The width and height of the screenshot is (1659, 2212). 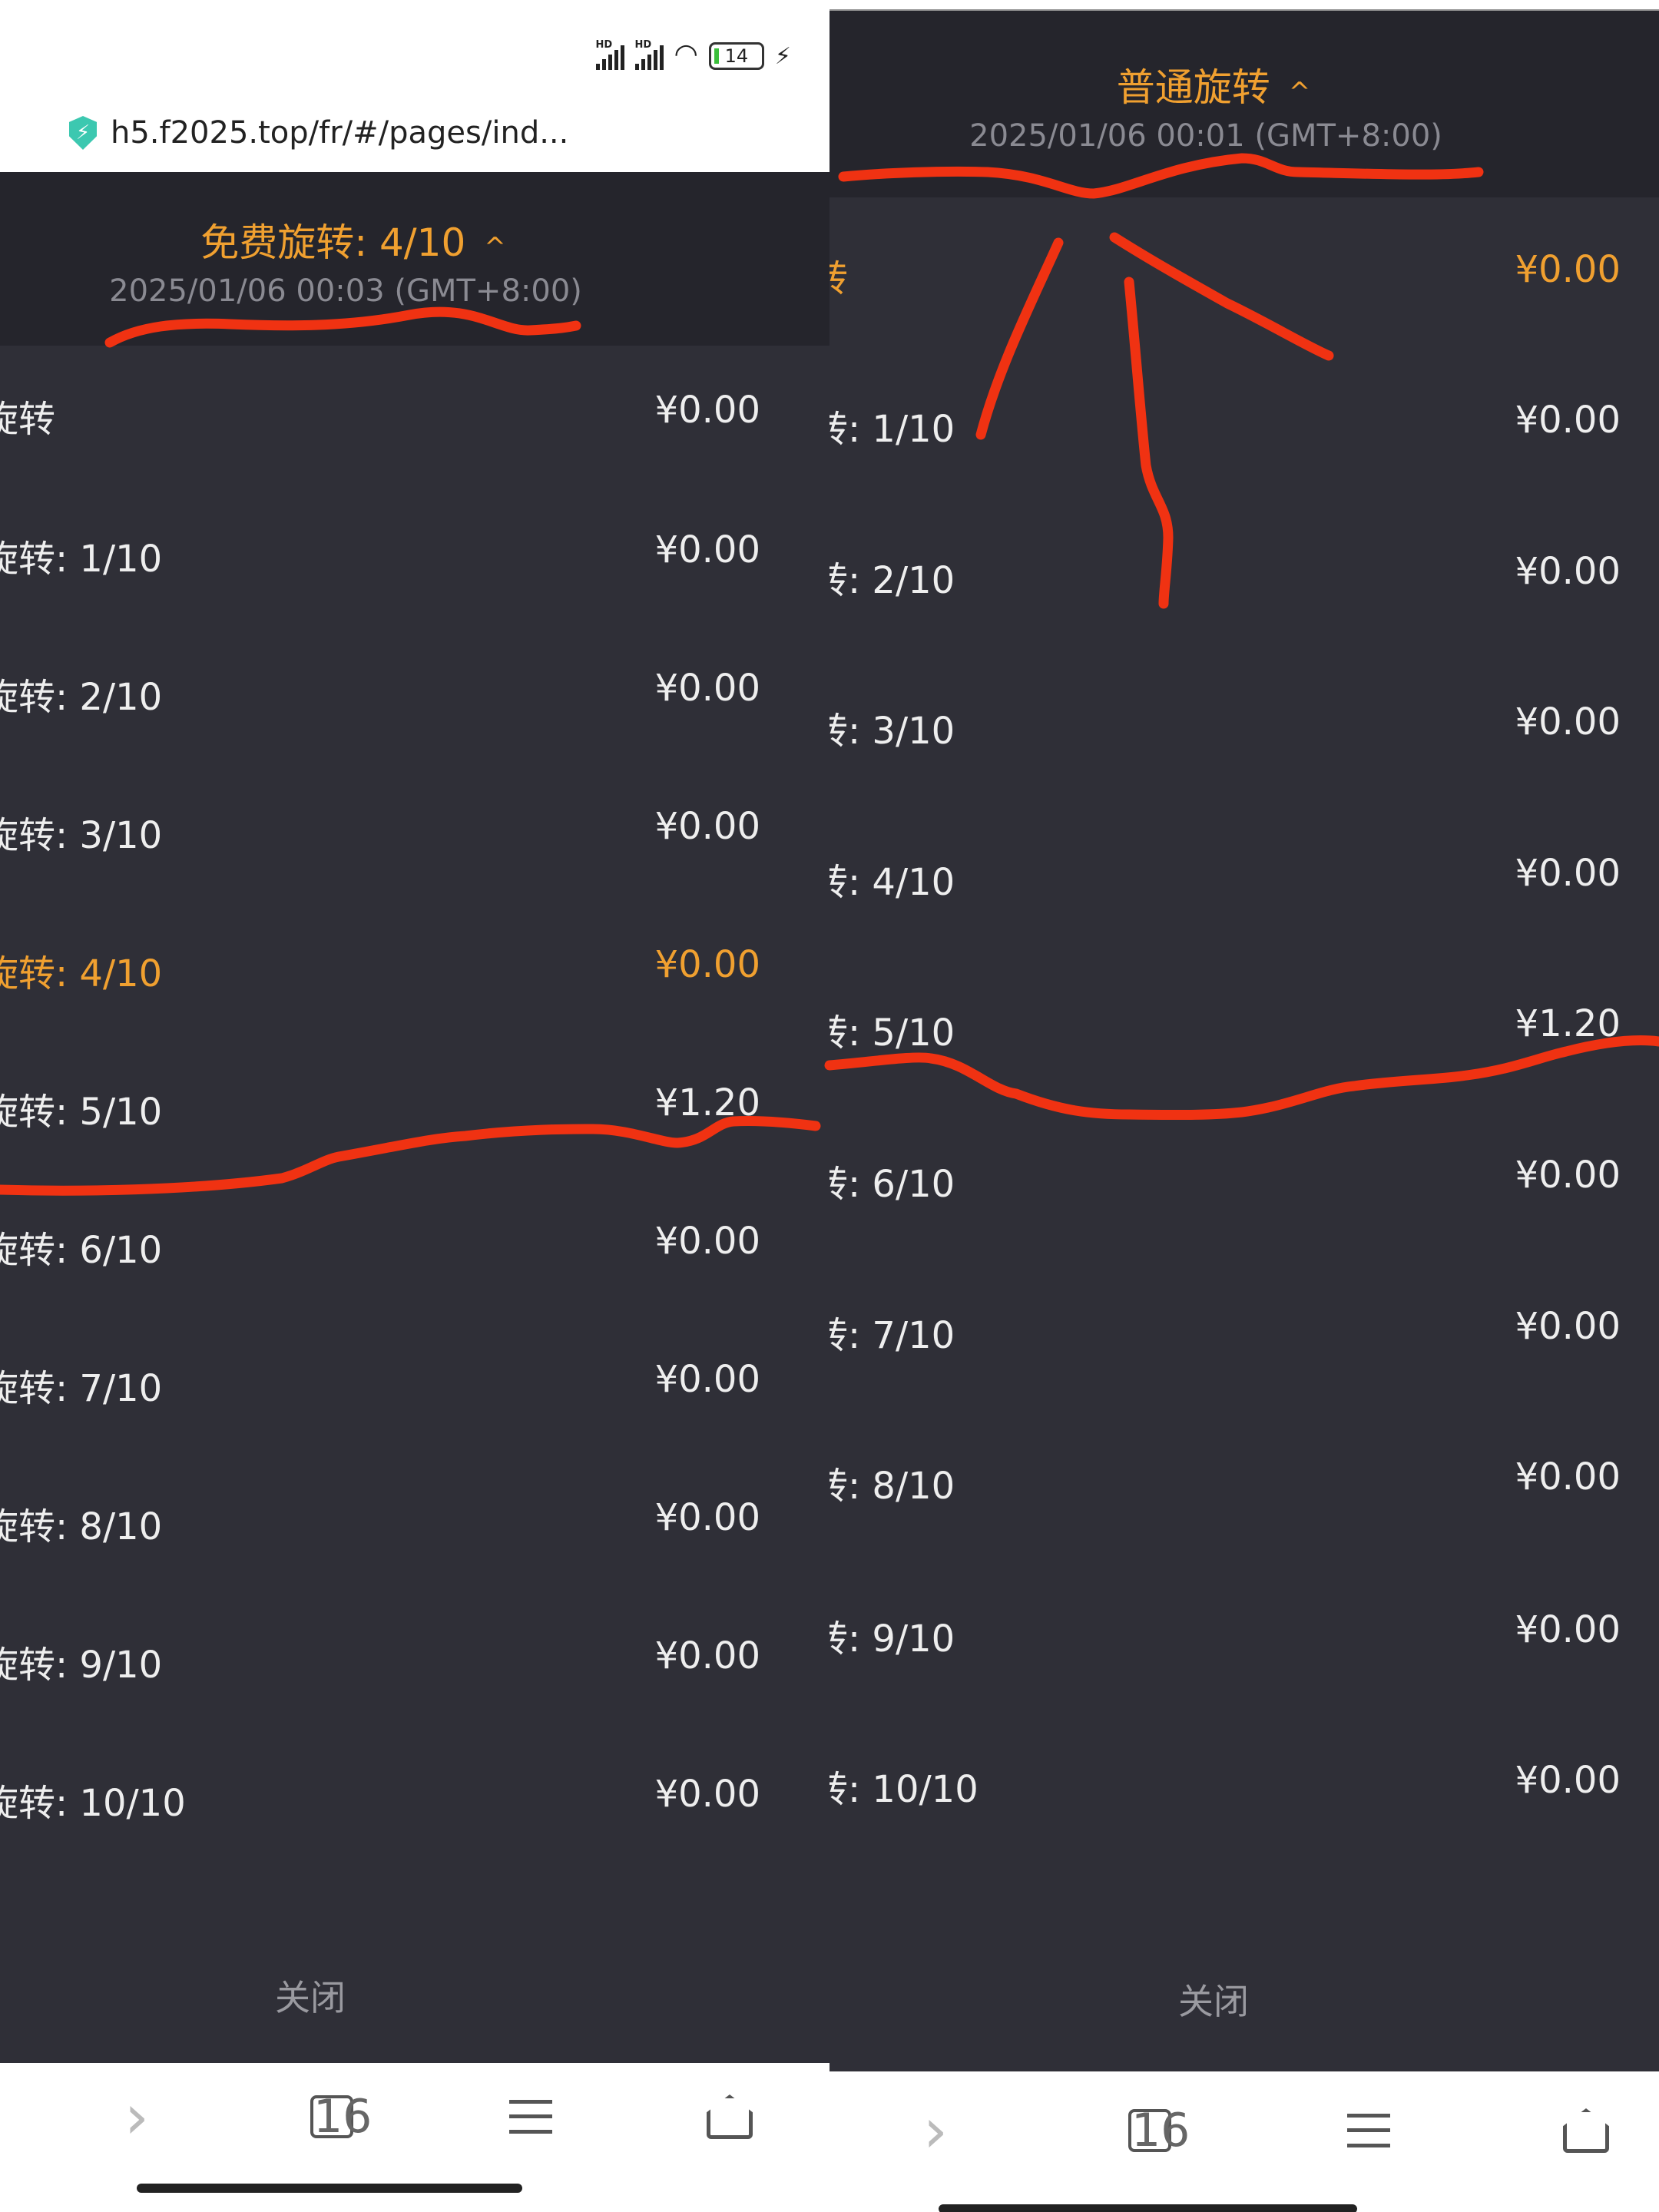 What do you see at coordinates (892, 882) in the screenshot?
I see `spin-label: 转: 4/10` at bounding box center [892, 882].